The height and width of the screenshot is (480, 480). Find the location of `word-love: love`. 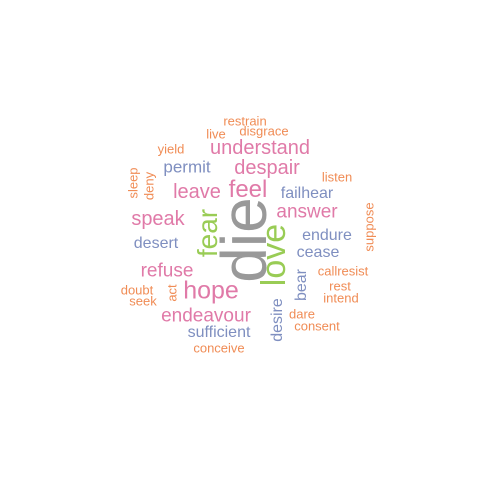

word-love: love is located at coordinates (274, 255).